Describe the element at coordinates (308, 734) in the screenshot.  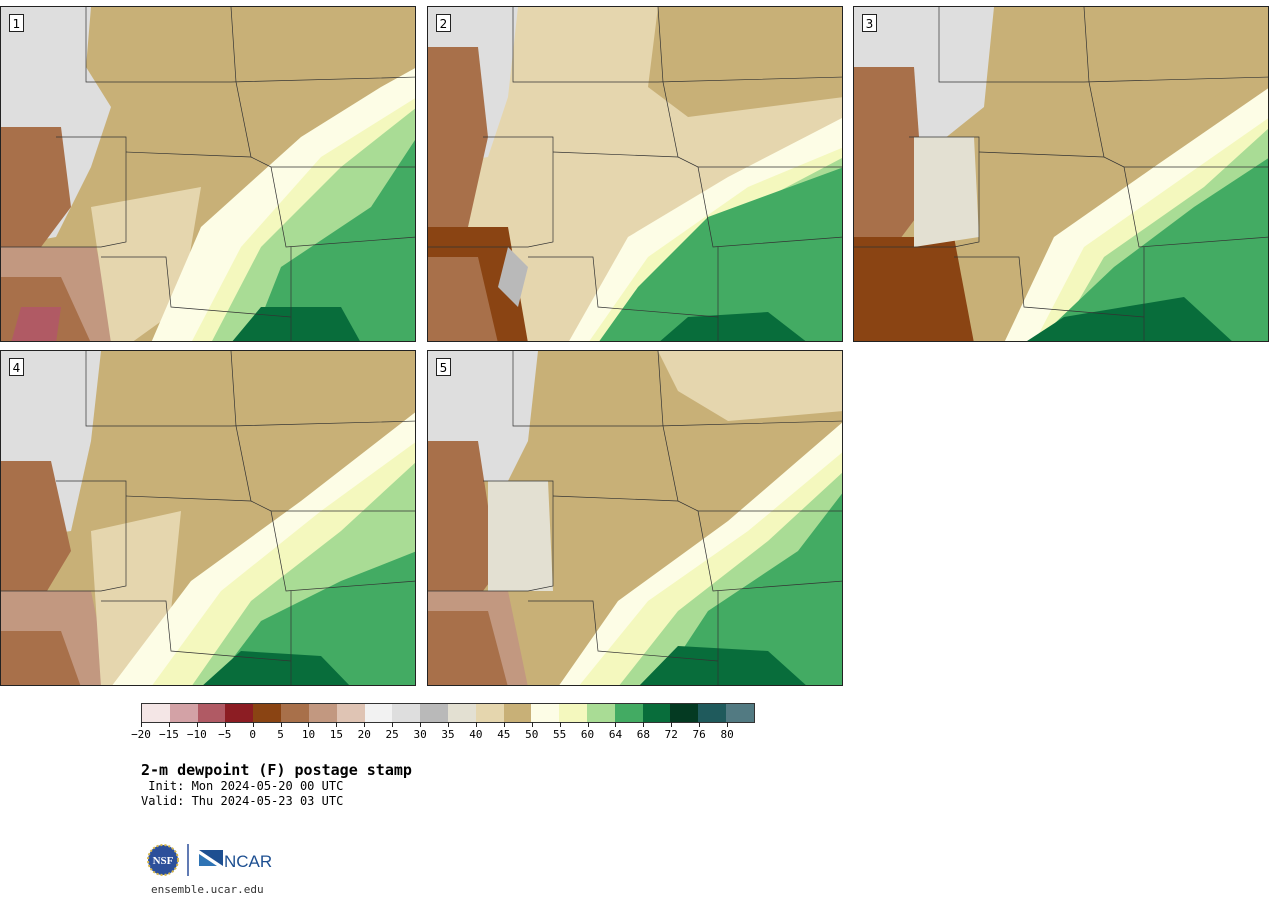
I see `colorbar-tick-label: 10` at that location.